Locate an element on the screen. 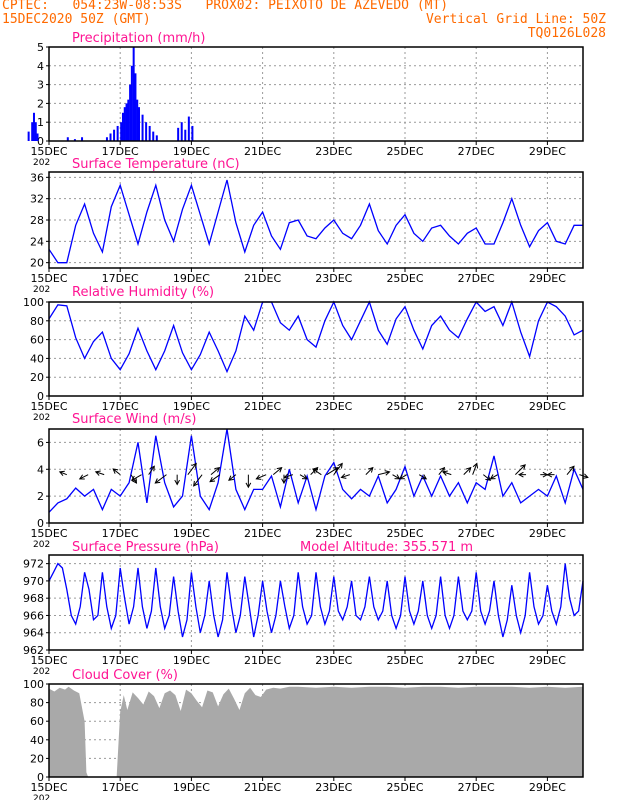 The width and height of the screenshot is (618, 800). y-tick-label: 28 is located at coordinates (37, 220).